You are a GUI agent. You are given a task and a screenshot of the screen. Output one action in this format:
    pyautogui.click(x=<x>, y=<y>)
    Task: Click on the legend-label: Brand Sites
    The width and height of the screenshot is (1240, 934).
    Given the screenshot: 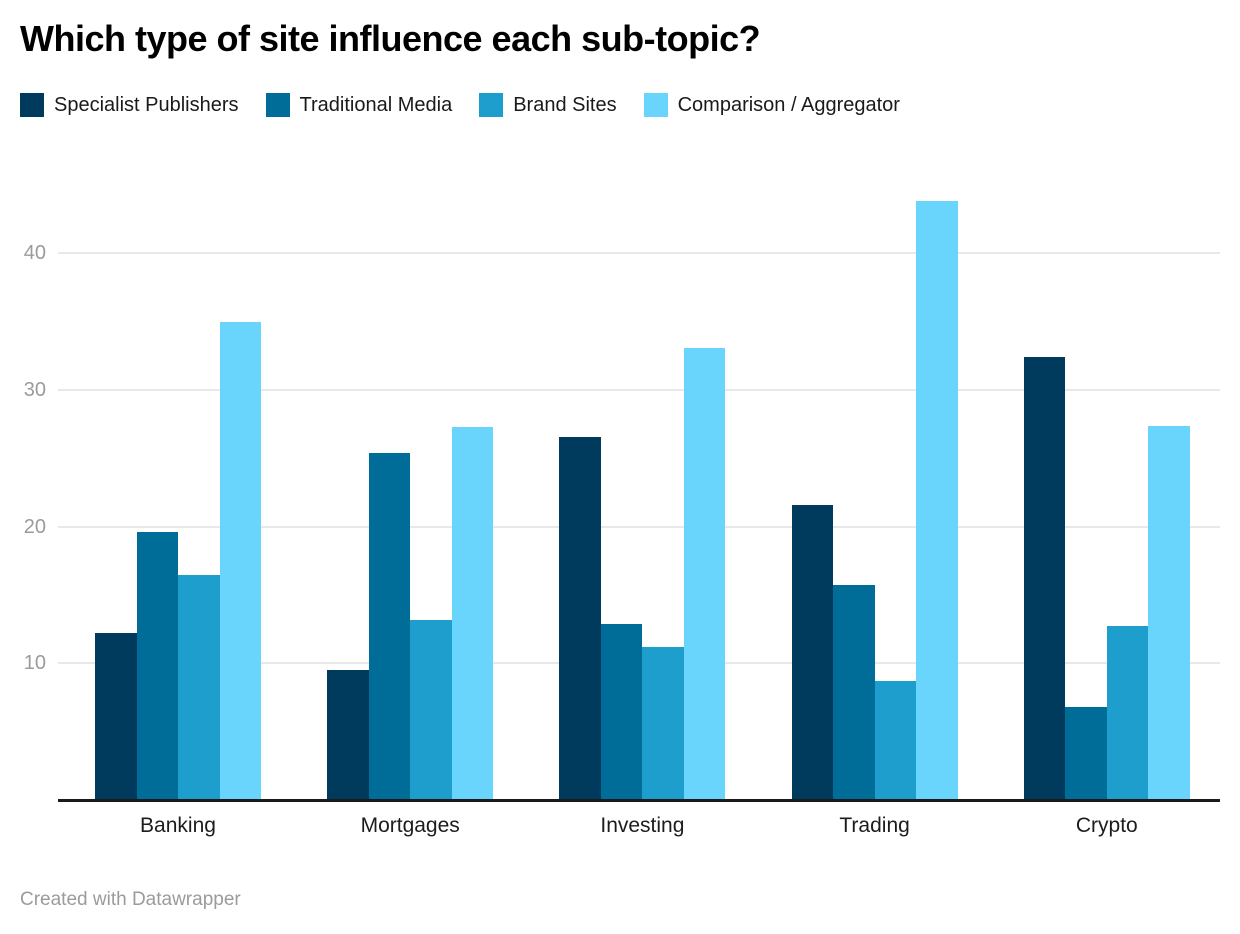 What is the action you would take?
    pyautogui.click(x=565, y=104)
    